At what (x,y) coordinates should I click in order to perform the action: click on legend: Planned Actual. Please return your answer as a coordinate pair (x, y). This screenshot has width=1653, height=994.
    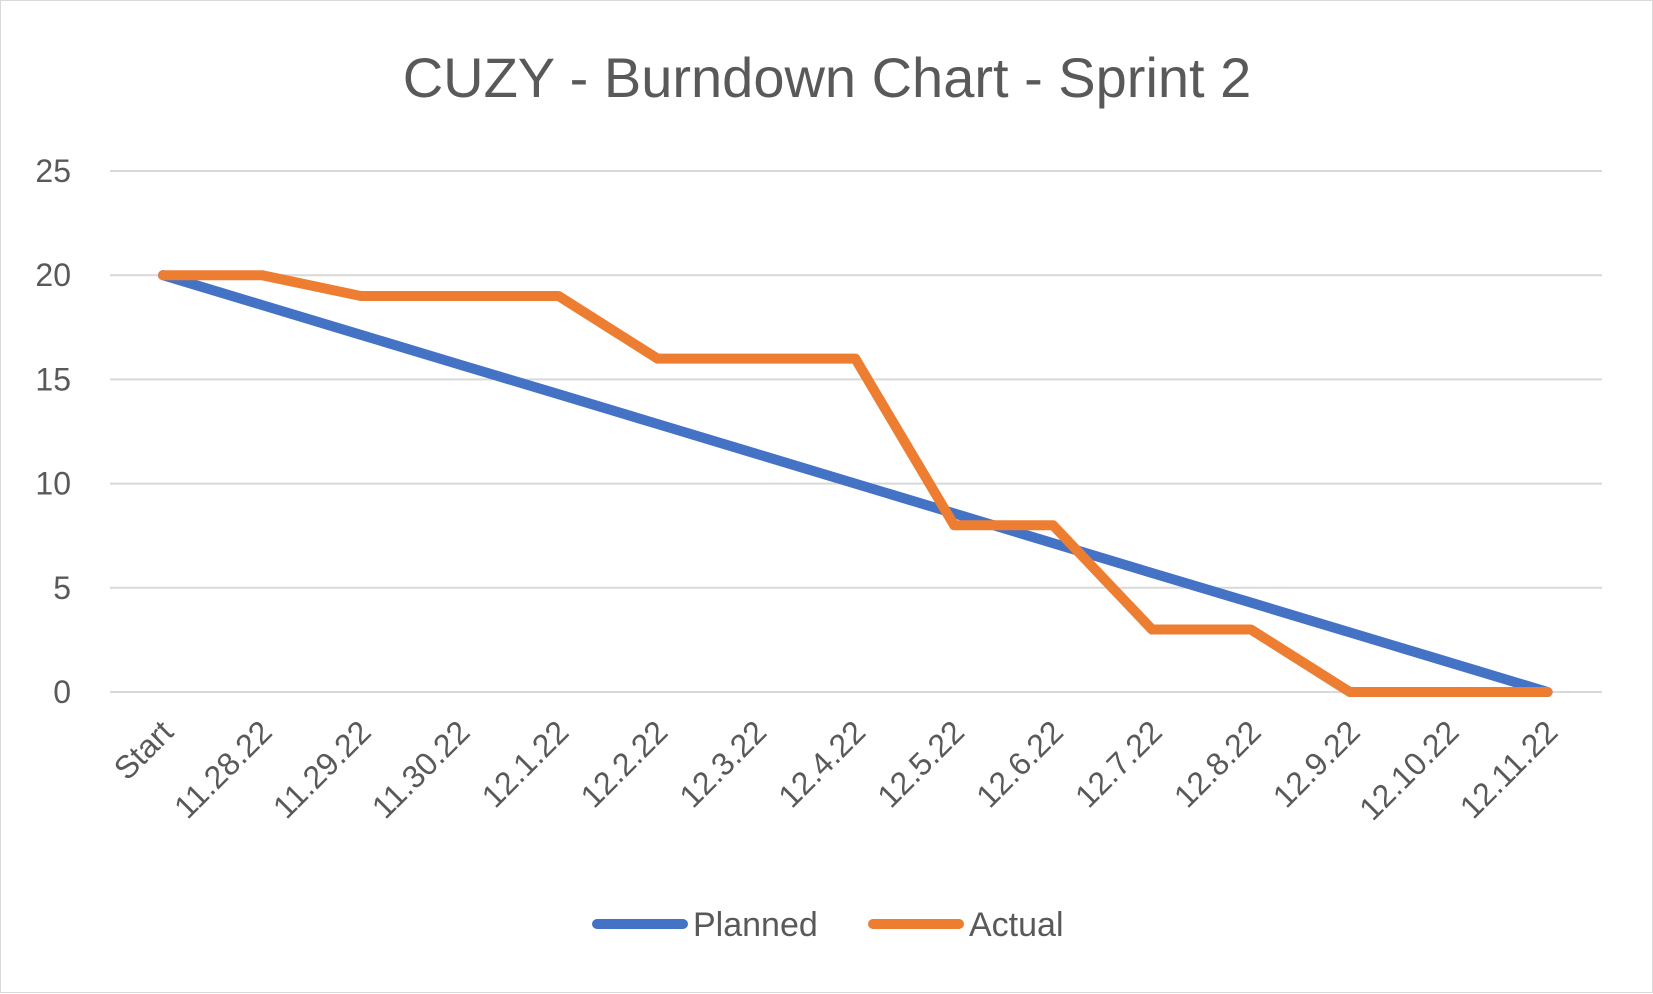
    Looking at the image, I should click on (828, 925).